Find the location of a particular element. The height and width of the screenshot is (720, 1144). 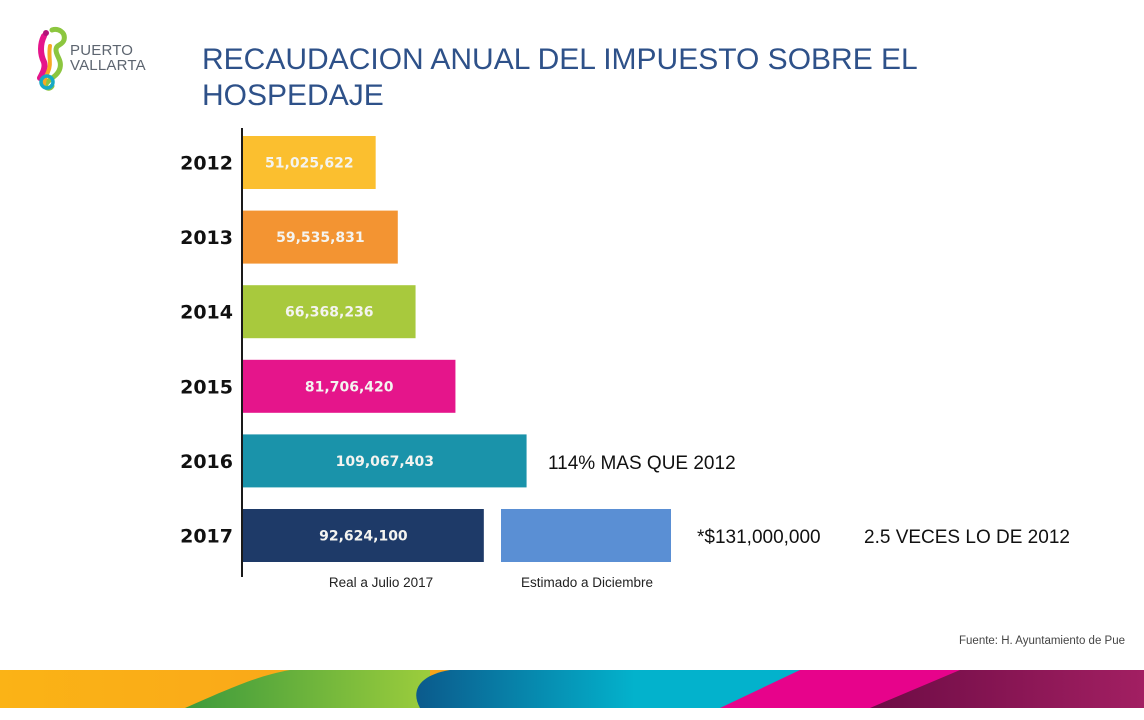

sub-label-estimated: Estimado a Diciembre is located at coordinates (587, 582).